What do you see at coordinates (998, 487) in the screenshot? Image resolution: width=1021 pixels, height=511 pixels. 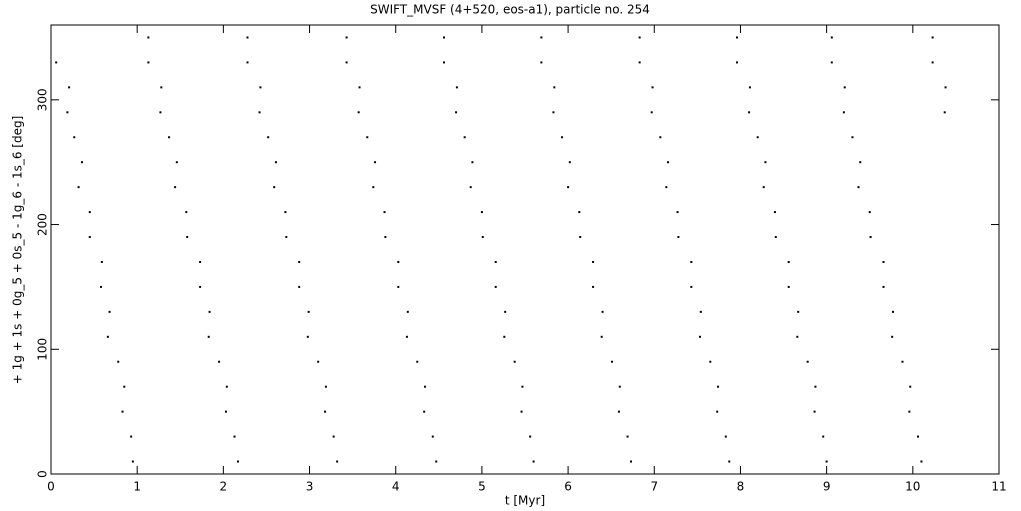 I see `x-tick-label: 11` at bounding box center [998, 487].